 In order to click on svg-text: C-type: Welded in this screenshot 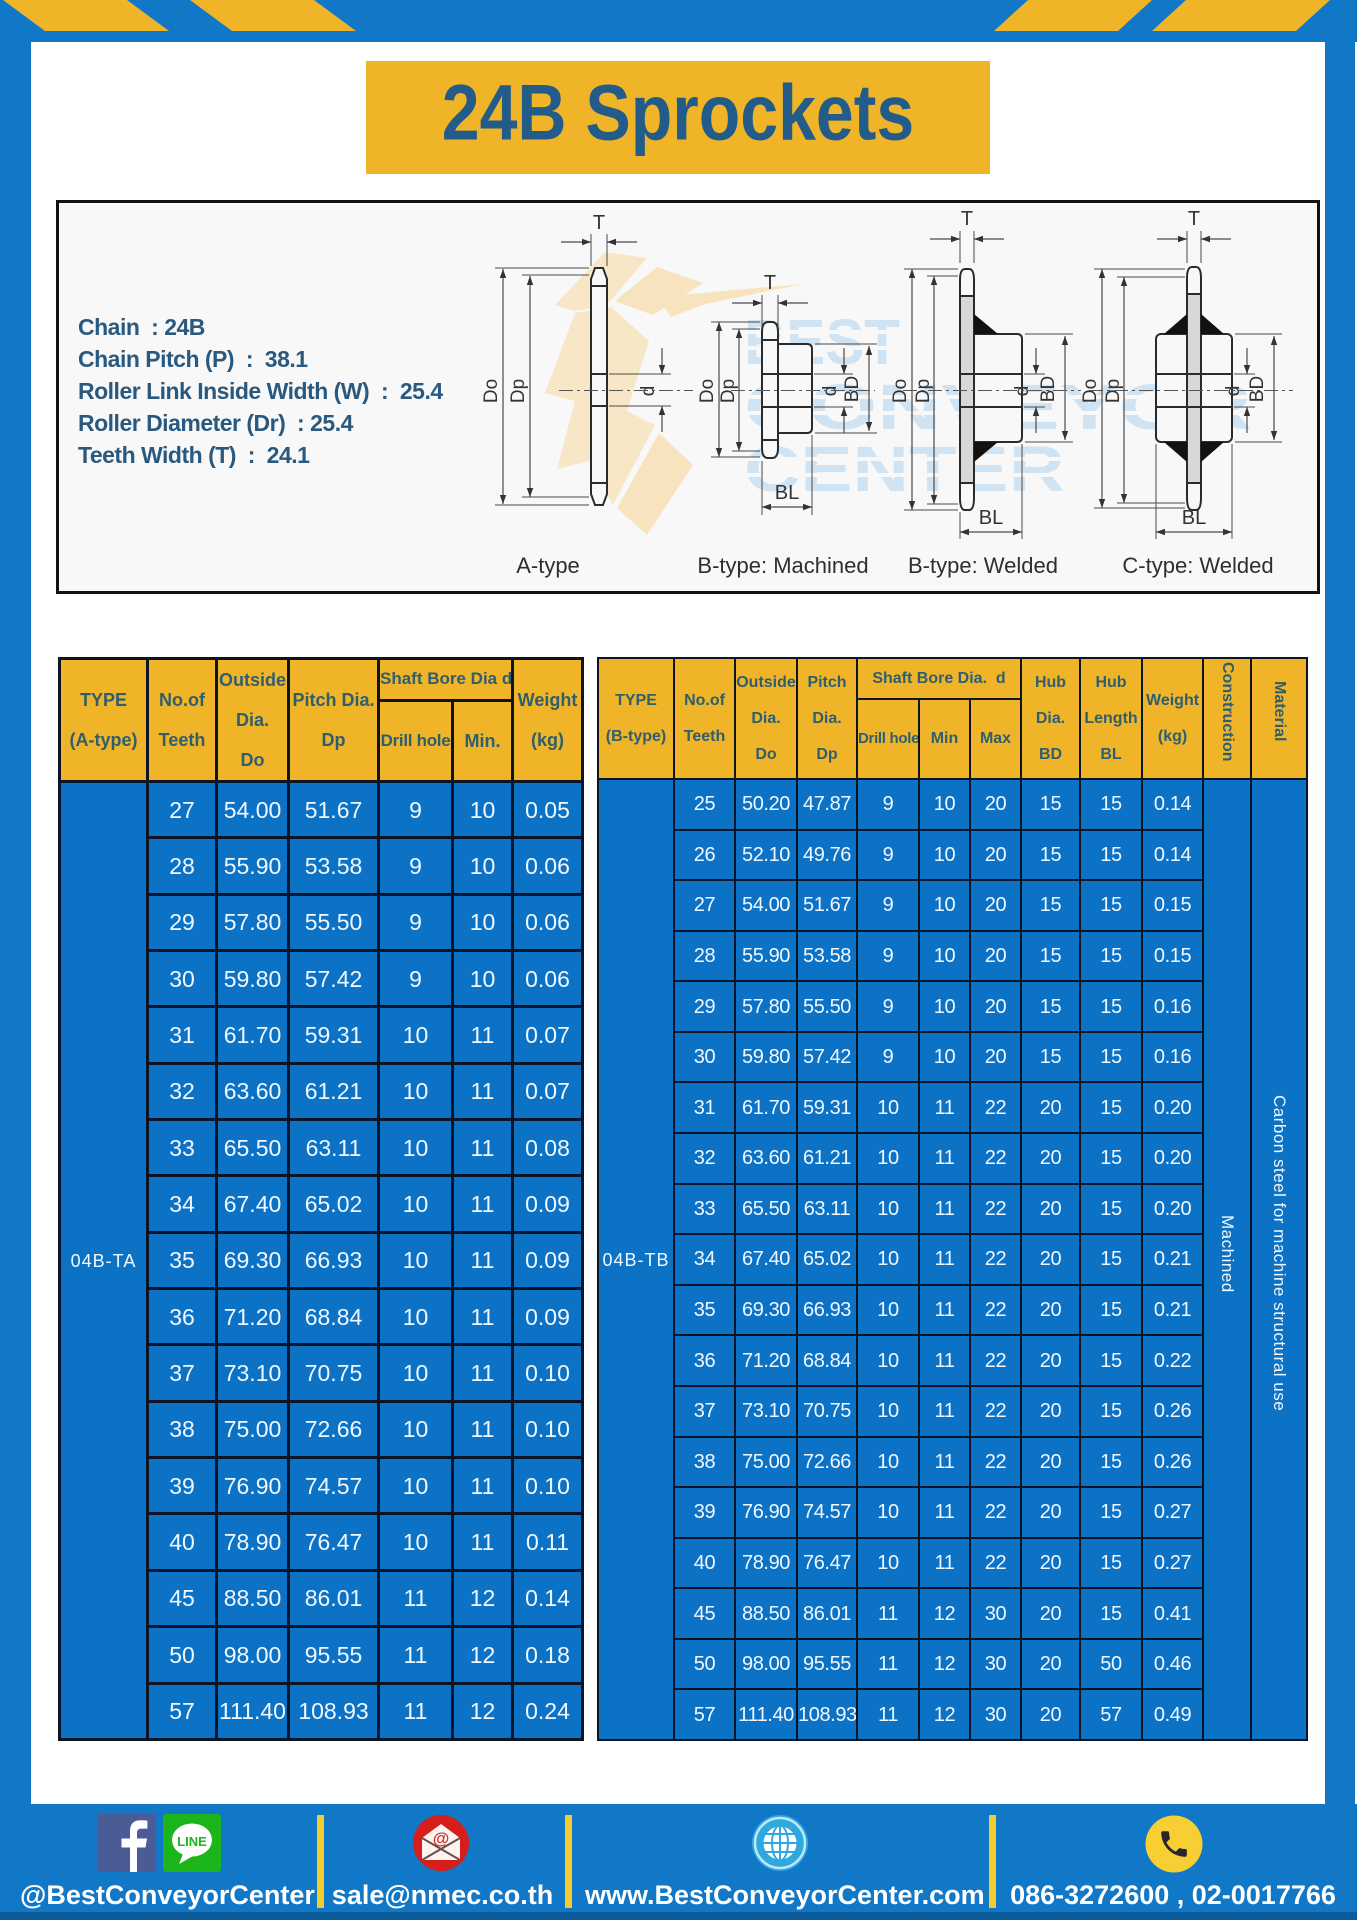, I will do `click(1197, 565)`.